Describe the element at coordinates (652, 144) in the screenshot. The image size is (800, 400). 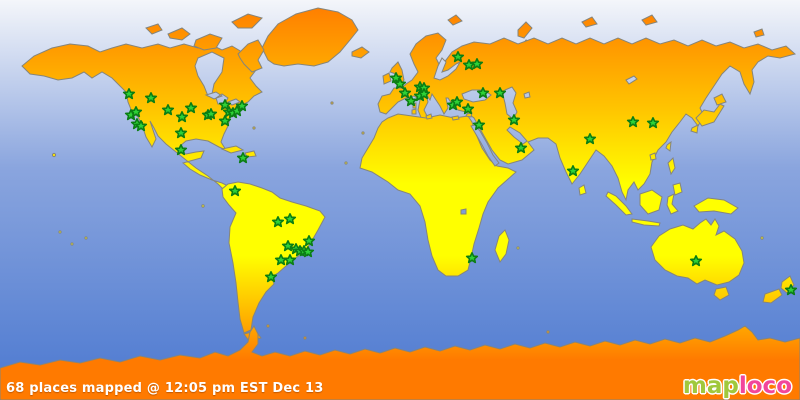
I see `asian-islands` at that location.